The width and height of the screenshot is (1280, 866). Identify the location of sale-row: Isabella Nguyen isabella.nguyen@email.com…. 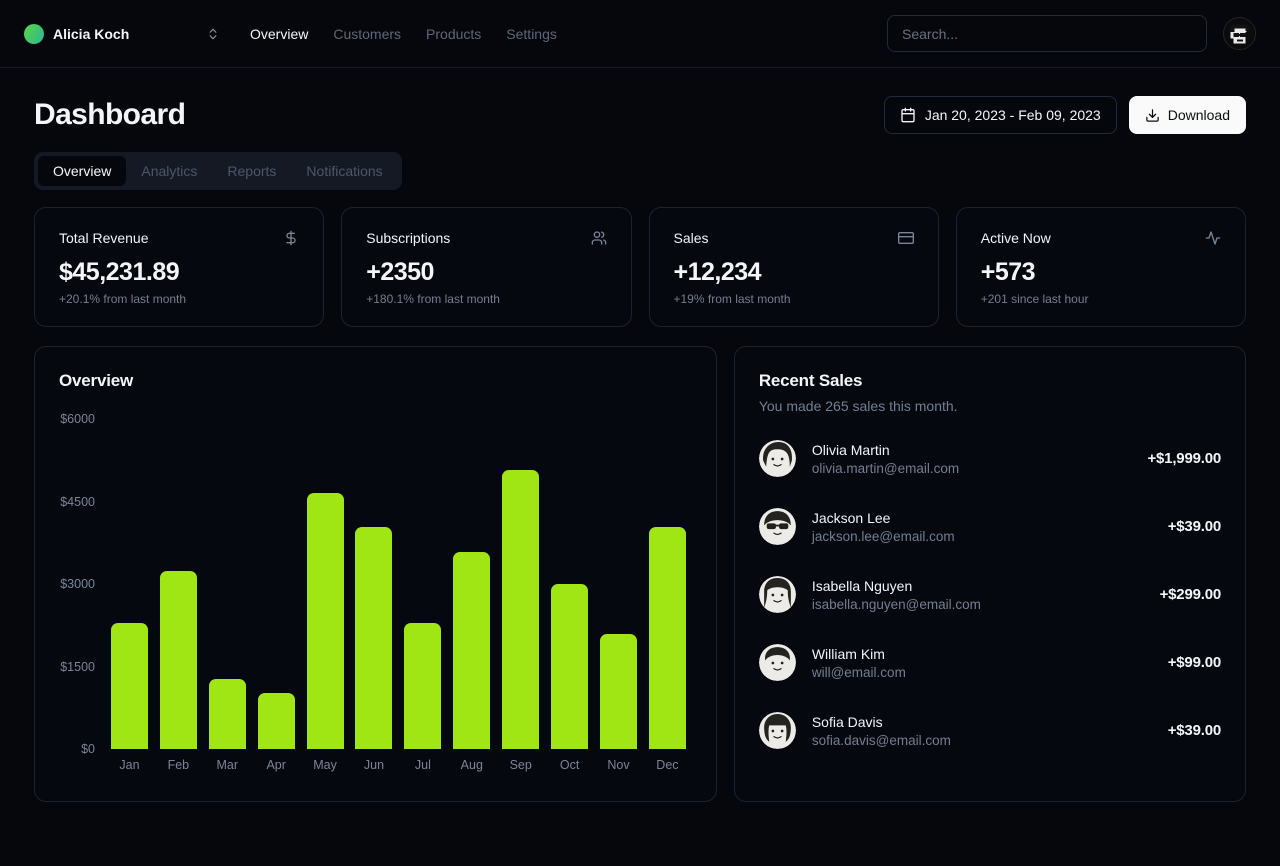
(989, 594).